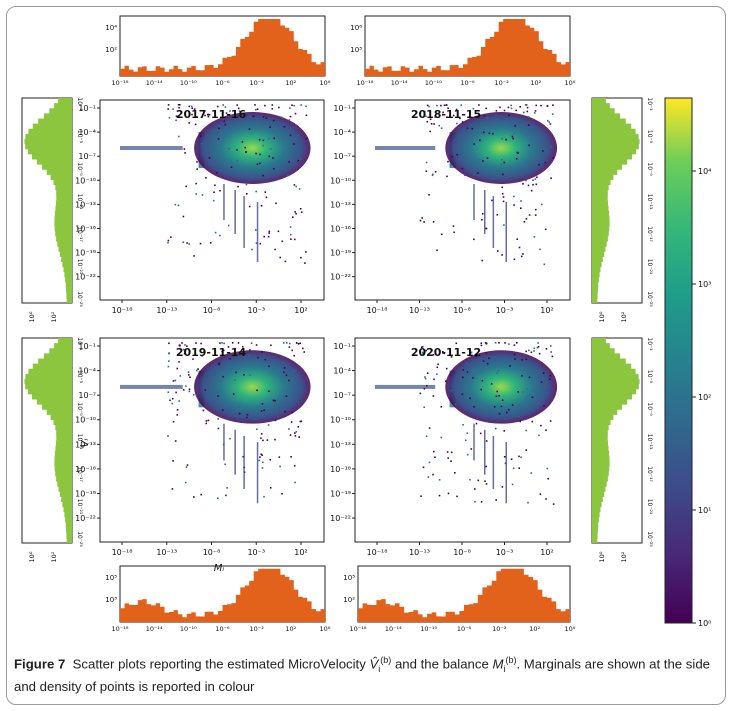 The image size is (734, 711). I want to click on y-tick-label: 10⁻¹⁶, so click(85, 469).